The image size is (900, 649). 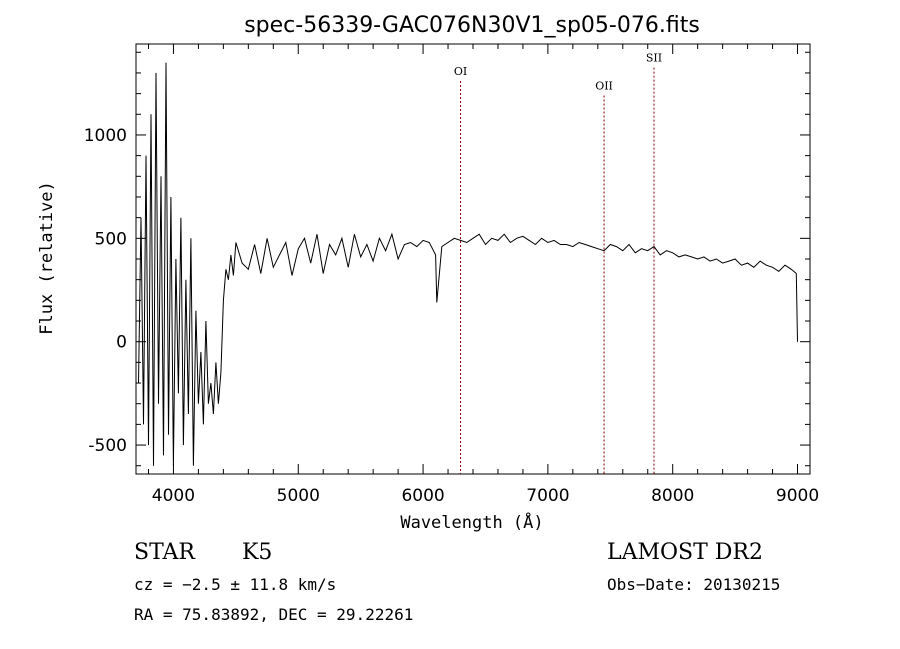 What do you see at coordinates (105, 136) in the screenshot?
I see `y-tick-label: 1000` at bounding box center [105, 136].